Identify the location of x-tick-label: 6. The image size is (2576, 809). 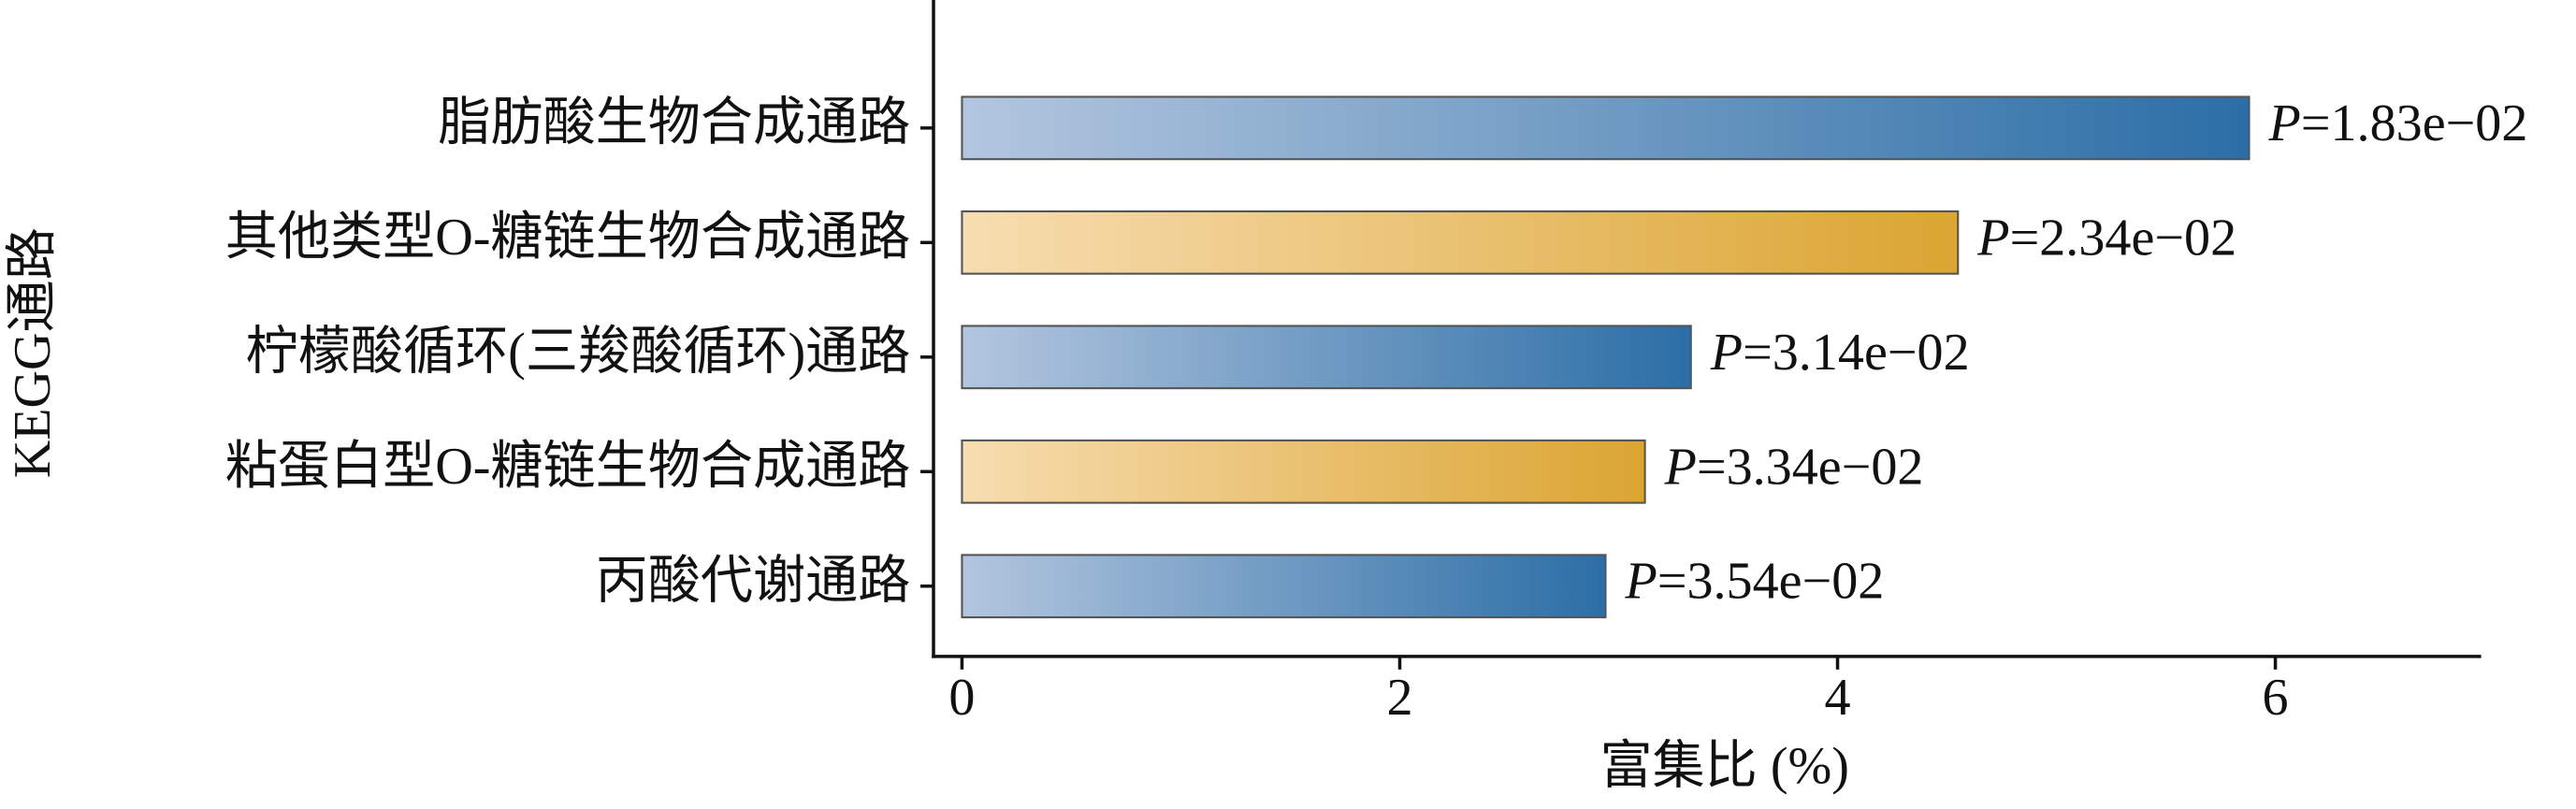
(2276, 698).